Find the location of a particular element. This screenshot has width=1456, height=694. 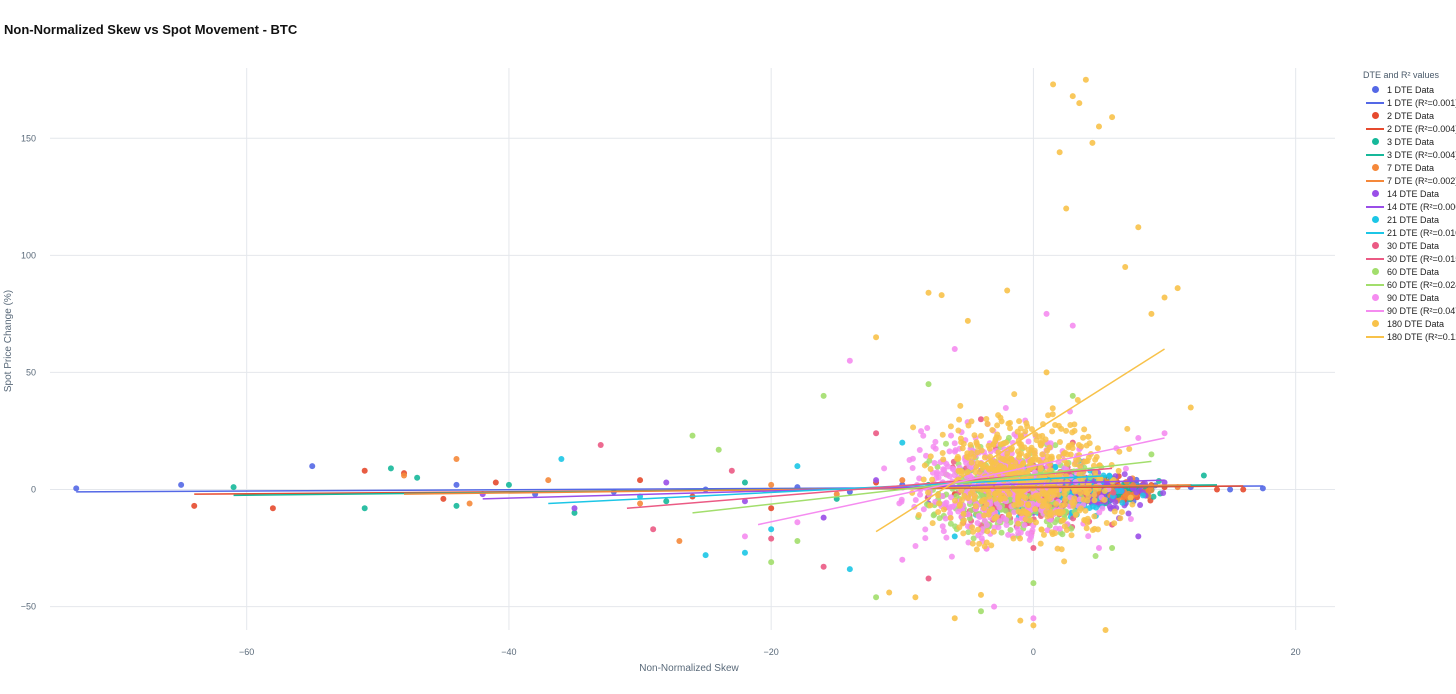

legend-item-21-dte-fit: 21 DTE (R²=0.010) is located at coordinates (1409, 232).